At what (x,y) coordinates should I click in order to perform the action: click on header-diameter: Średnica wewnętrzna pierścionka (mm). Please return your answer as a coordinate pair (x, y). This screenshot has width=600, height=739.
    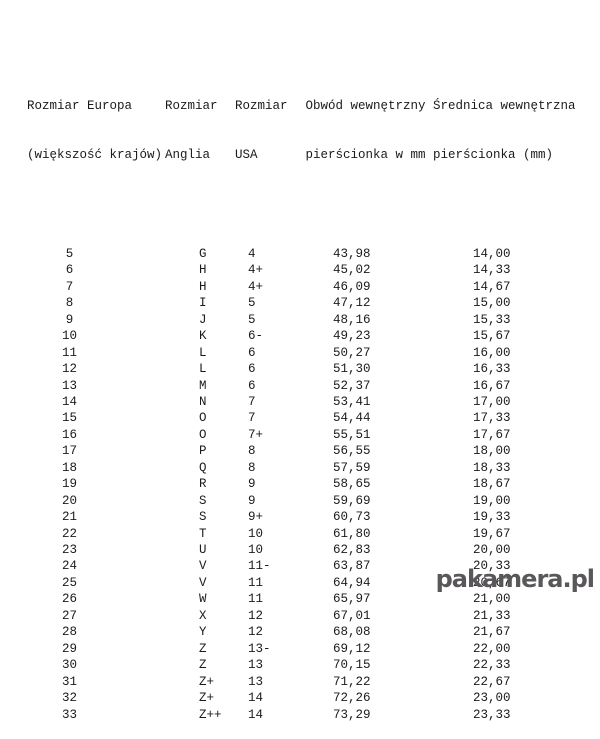
    Looking at the image, I should click on (516, 131).